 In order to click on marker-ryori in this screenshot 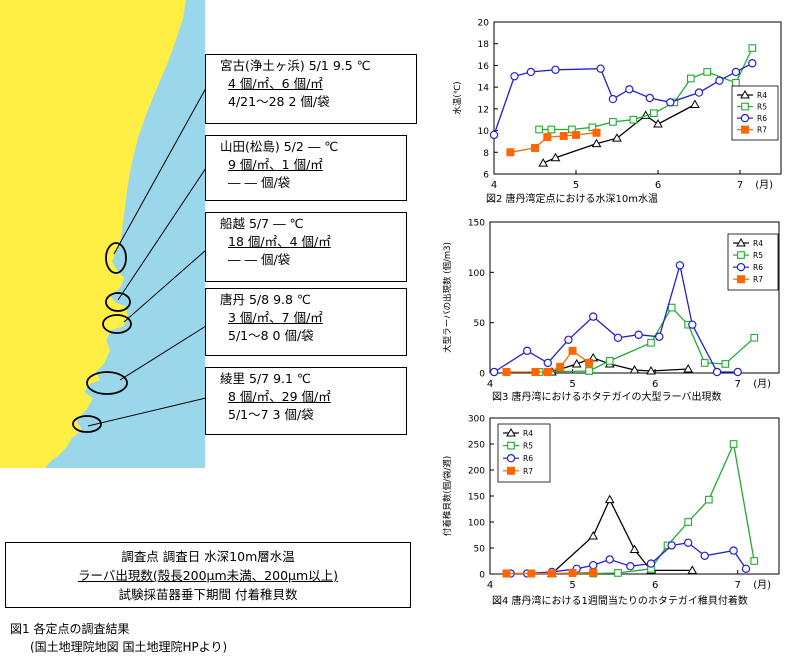, I will do `click(87, 424)`.